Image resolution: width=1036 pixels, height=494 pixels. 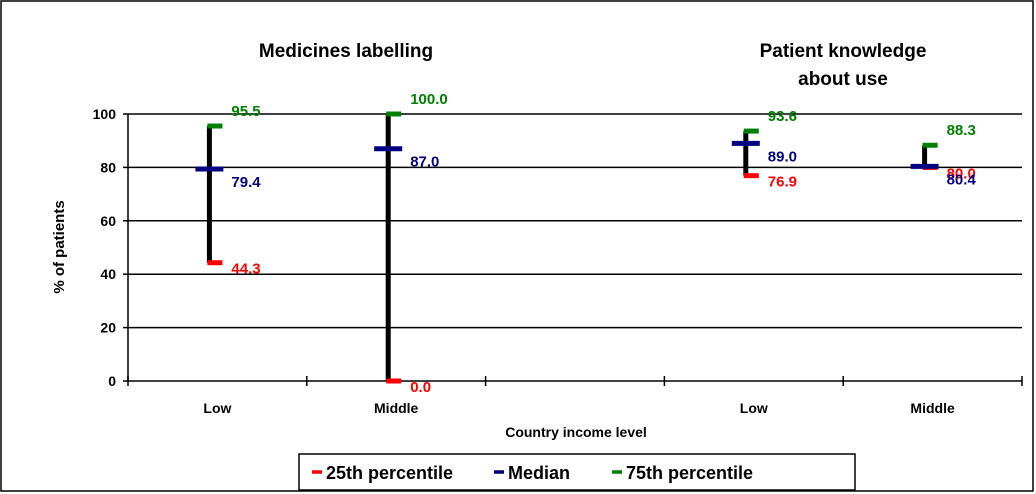 What do you see at coordinates (764, 149) in the screenshot?
I see `range-group: 76.9 89.0 93.6` at bounding box center [764, 149].